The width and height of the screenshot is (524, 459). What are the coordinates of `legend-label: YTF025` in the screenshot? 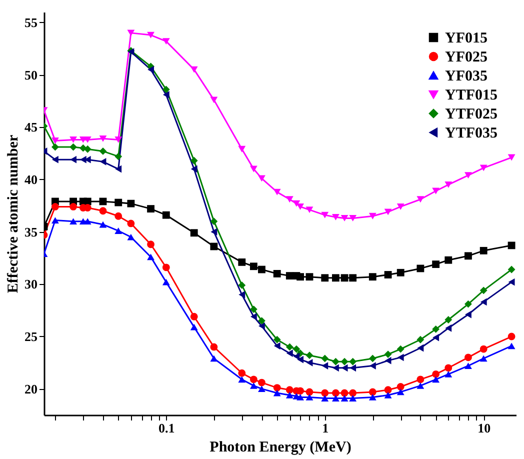 It's located at (471, 114).